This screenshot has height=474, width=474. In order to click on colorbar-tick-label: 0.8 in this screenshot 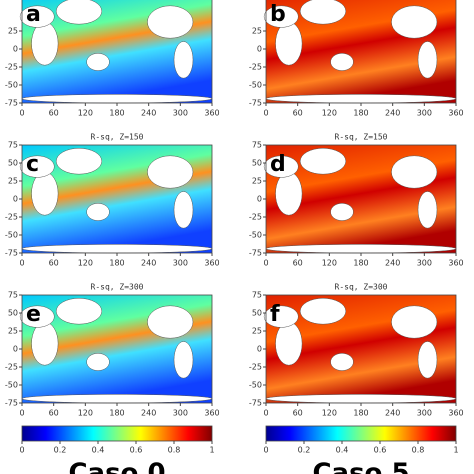, I will do `click(418, 450)`.